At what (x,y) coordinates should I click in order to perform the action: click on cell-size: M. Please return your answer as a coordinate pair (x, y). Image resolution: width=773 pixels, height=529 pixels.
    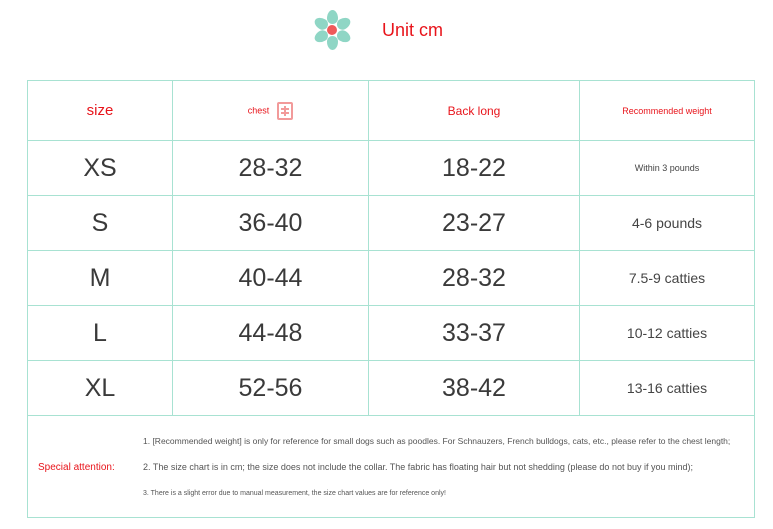
    Looking at the image, I should click on (100, 278).